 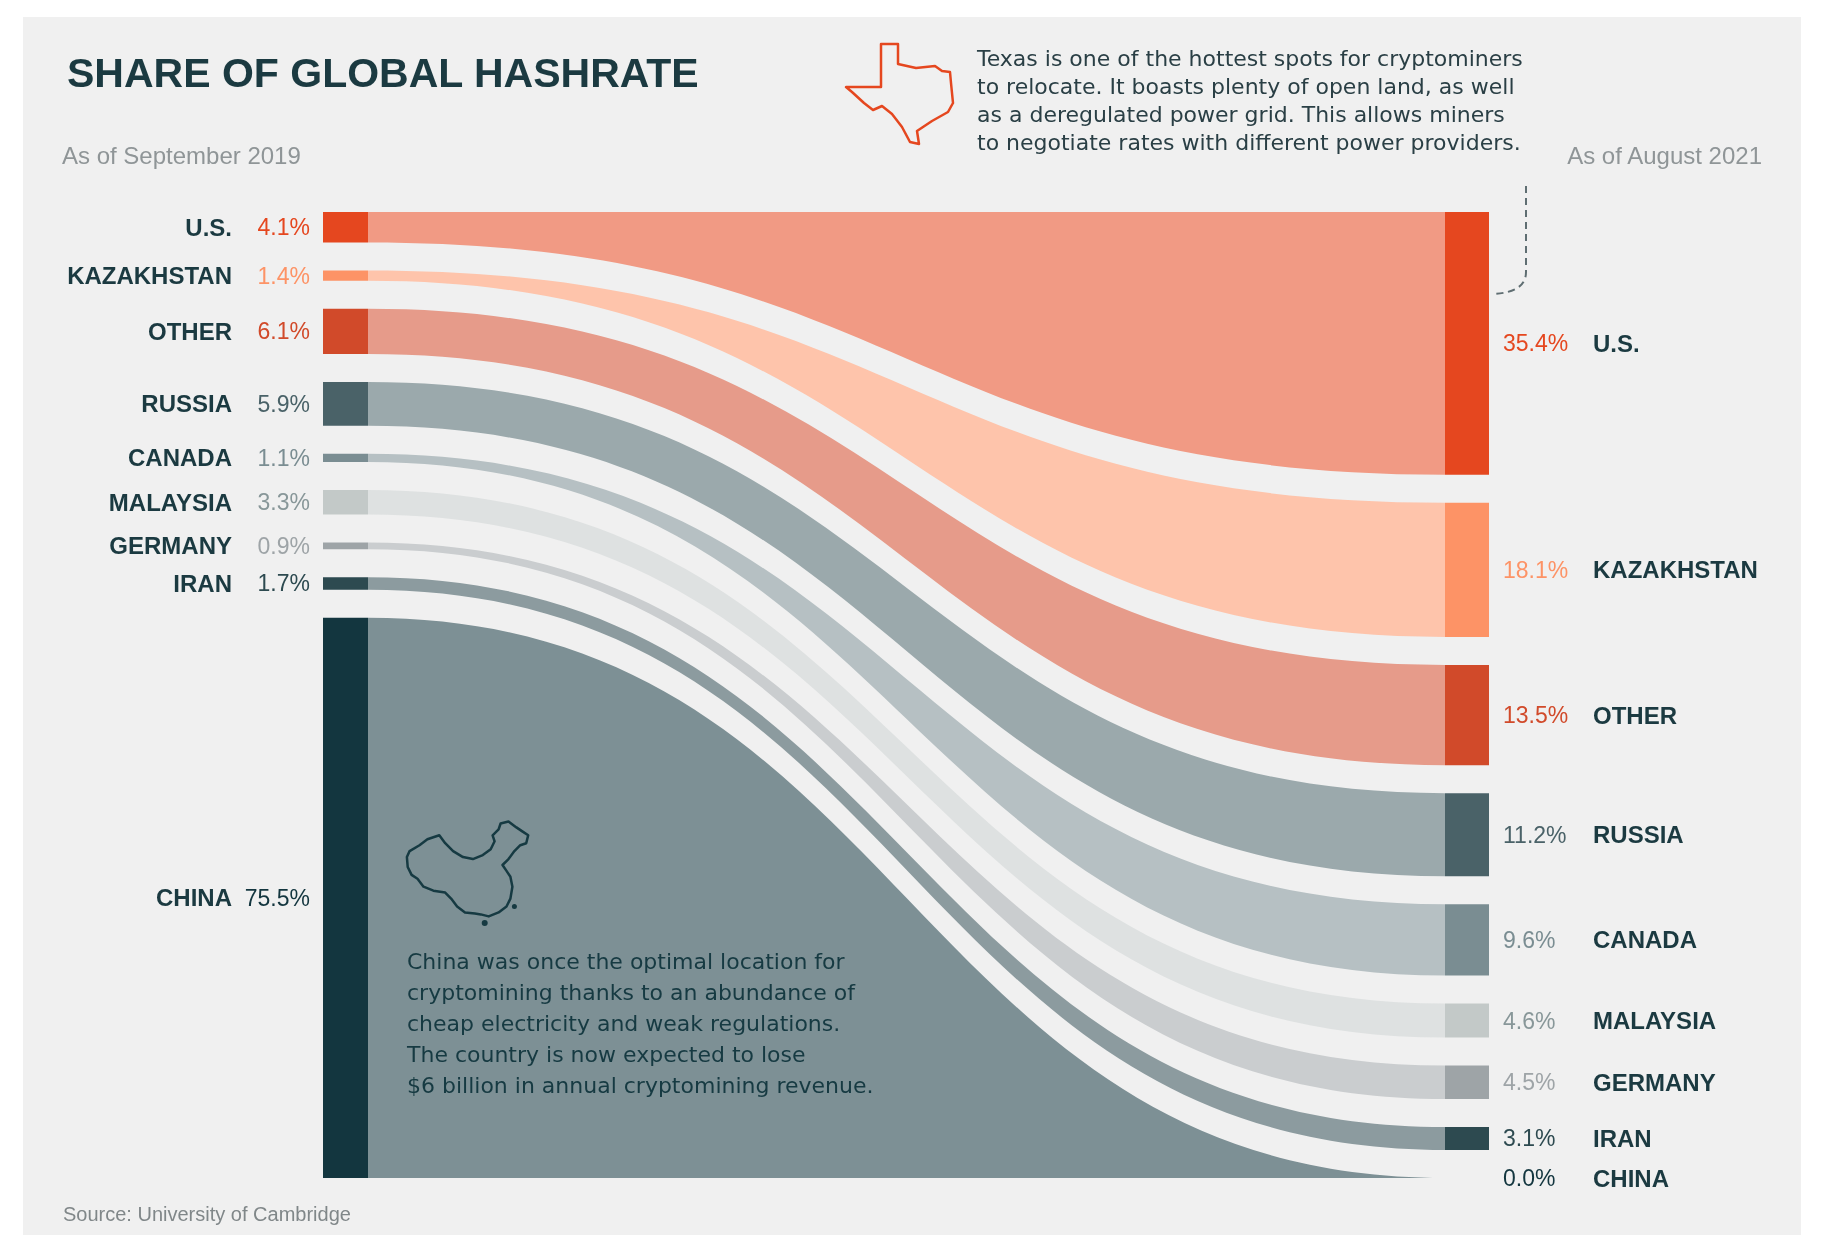 I want to click on data-label: 18.1%, so click(x=1536, y=569).